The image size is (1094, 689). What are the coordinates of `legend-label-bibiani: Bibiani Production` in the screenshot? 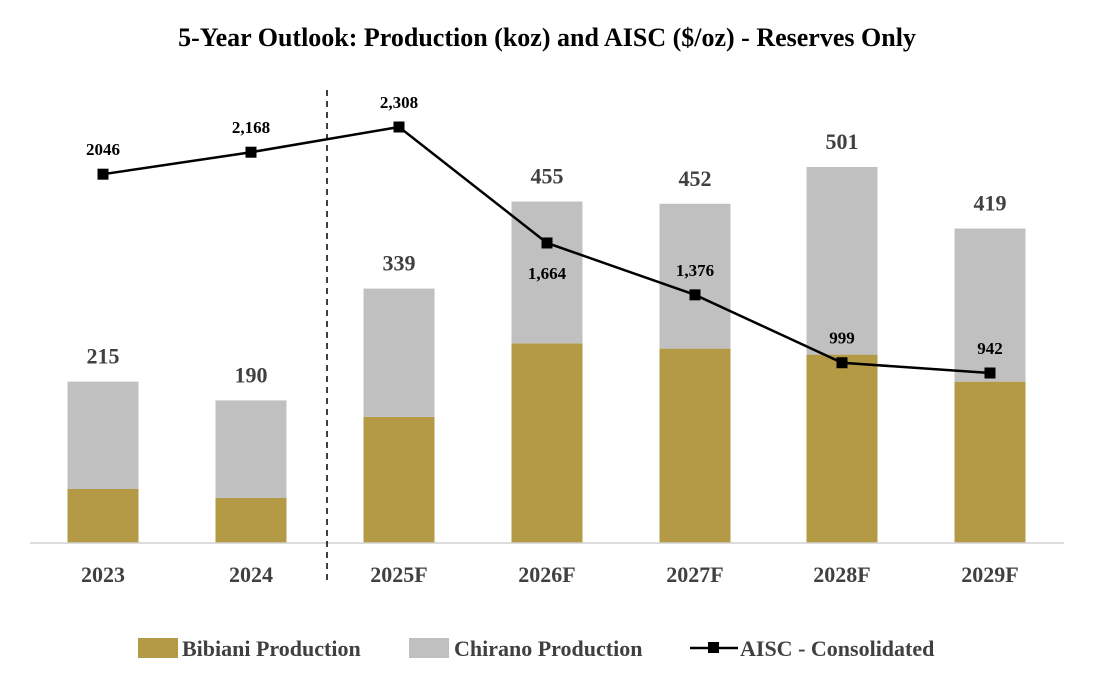 It's located at (271, 648).